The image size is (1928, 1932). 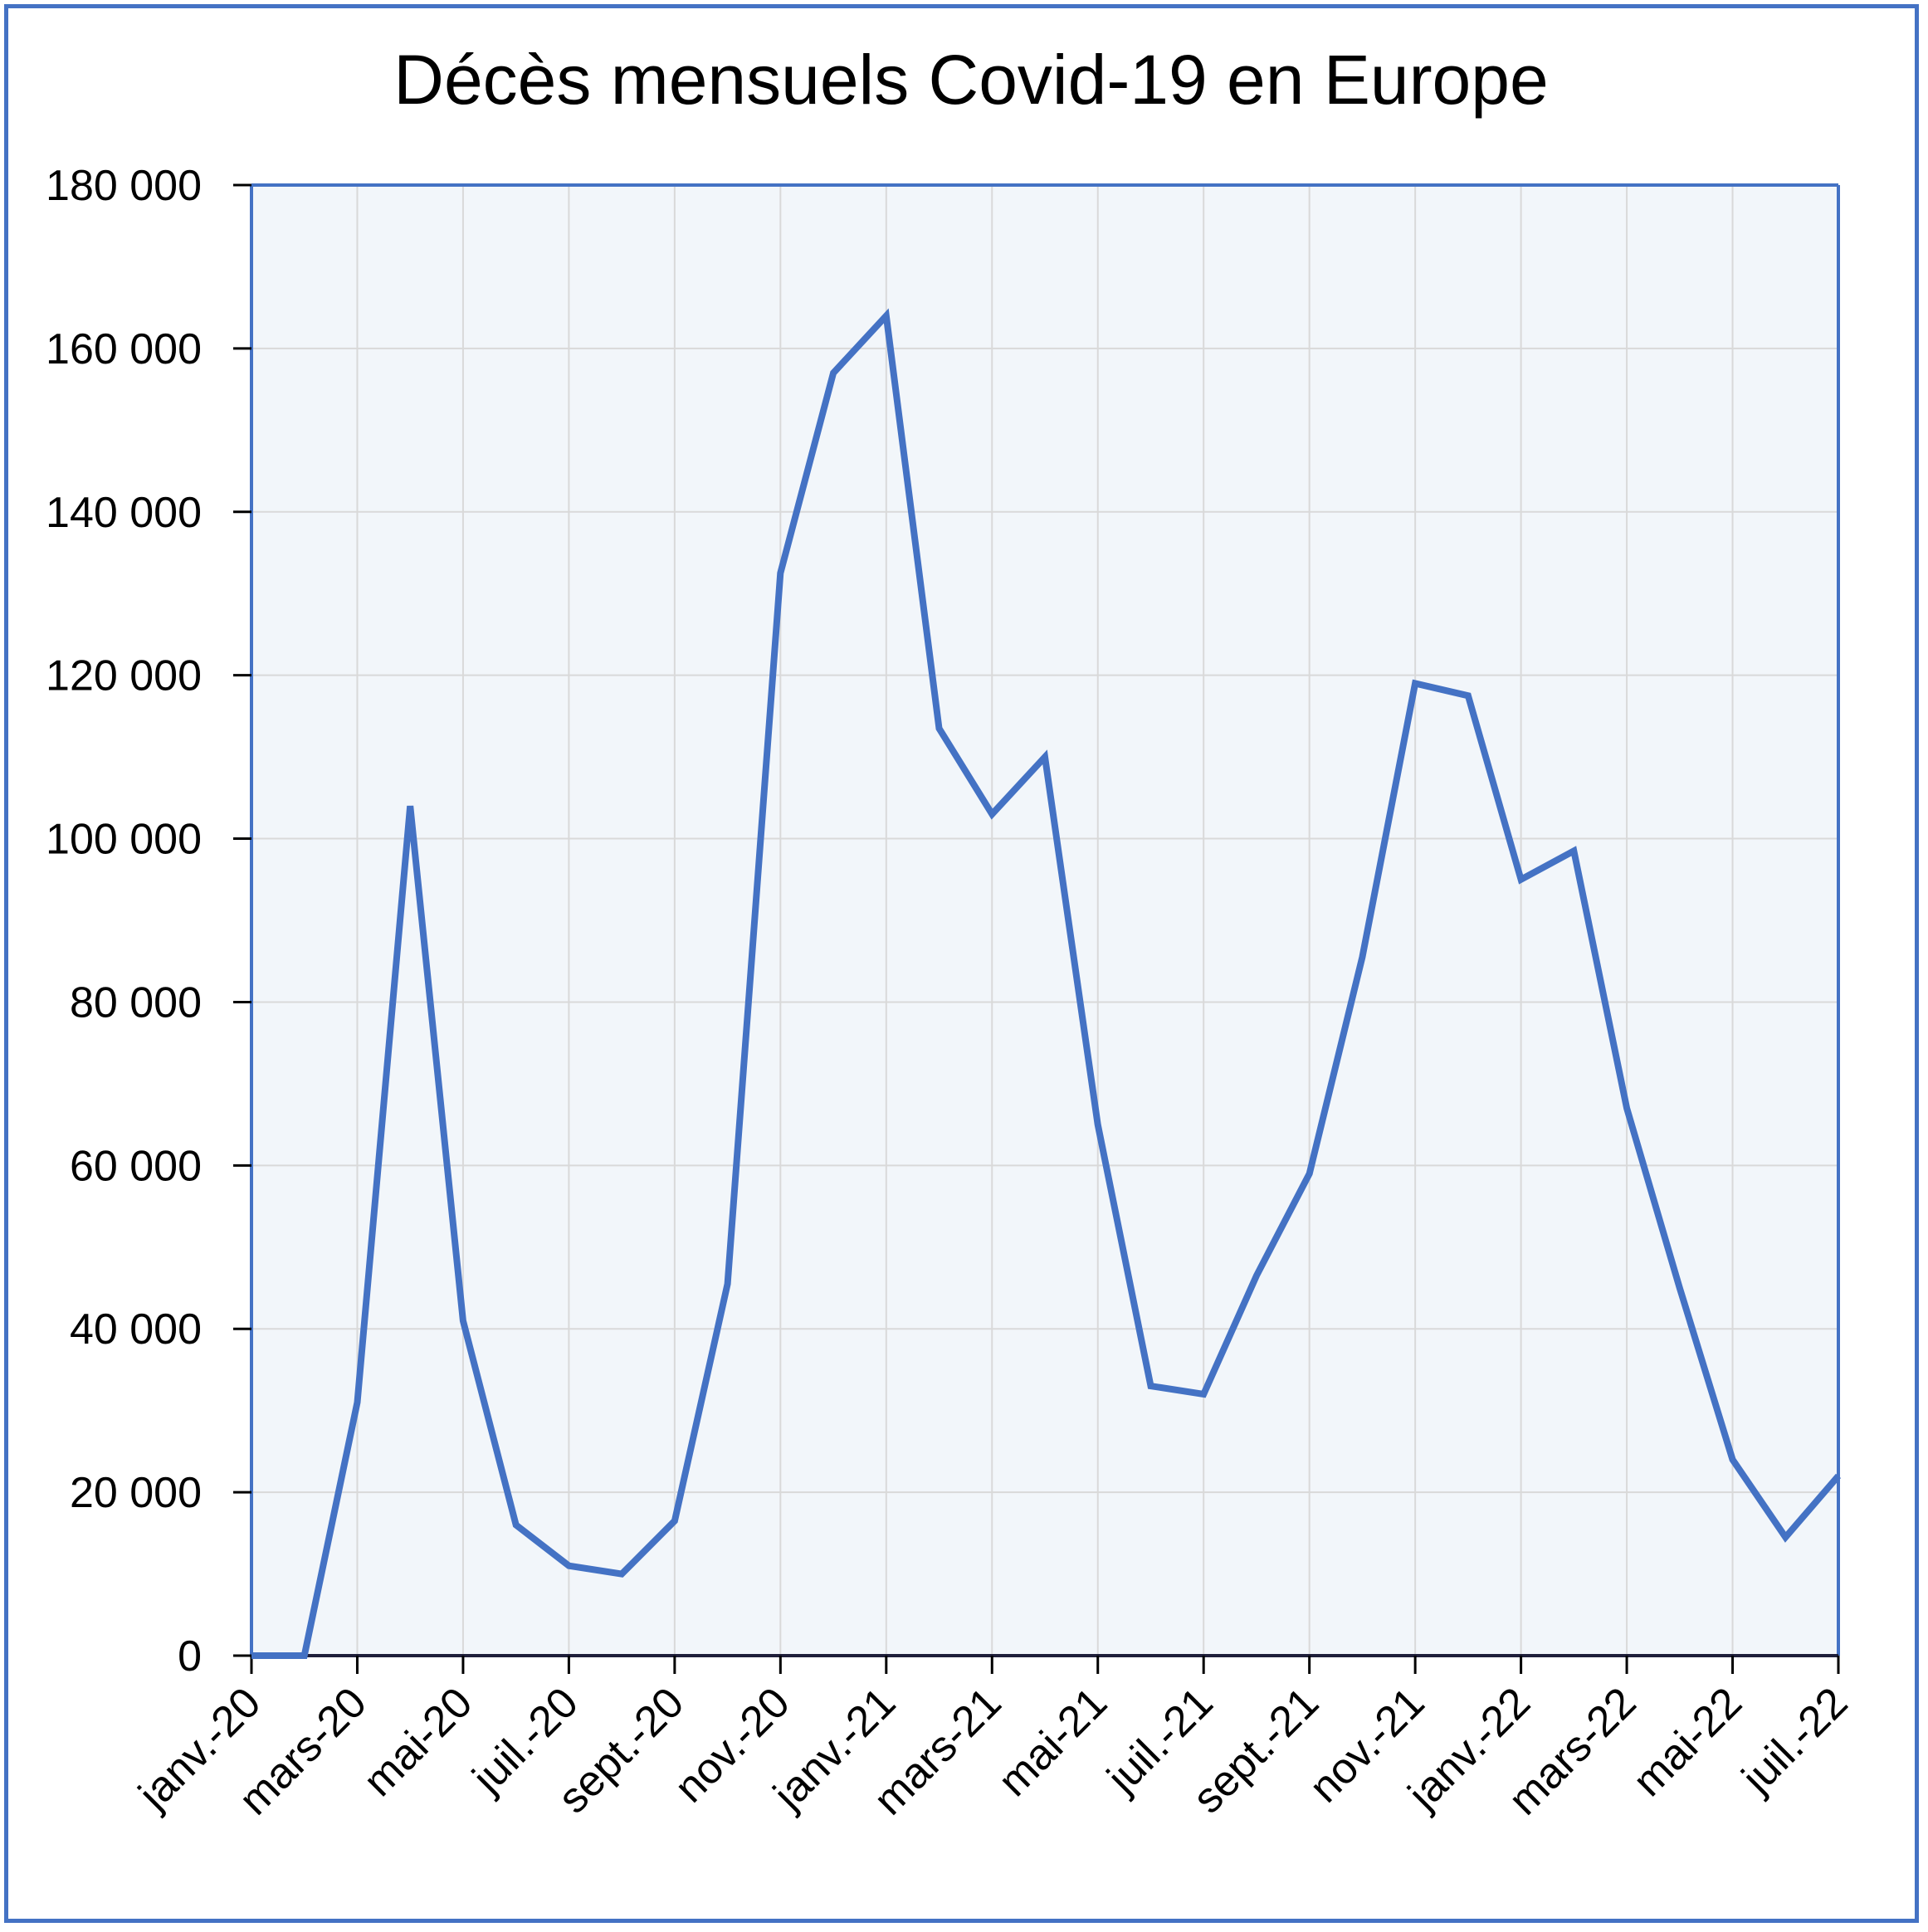 I want to click on y-tick-label: 120 000, so click(x=124, y=676).